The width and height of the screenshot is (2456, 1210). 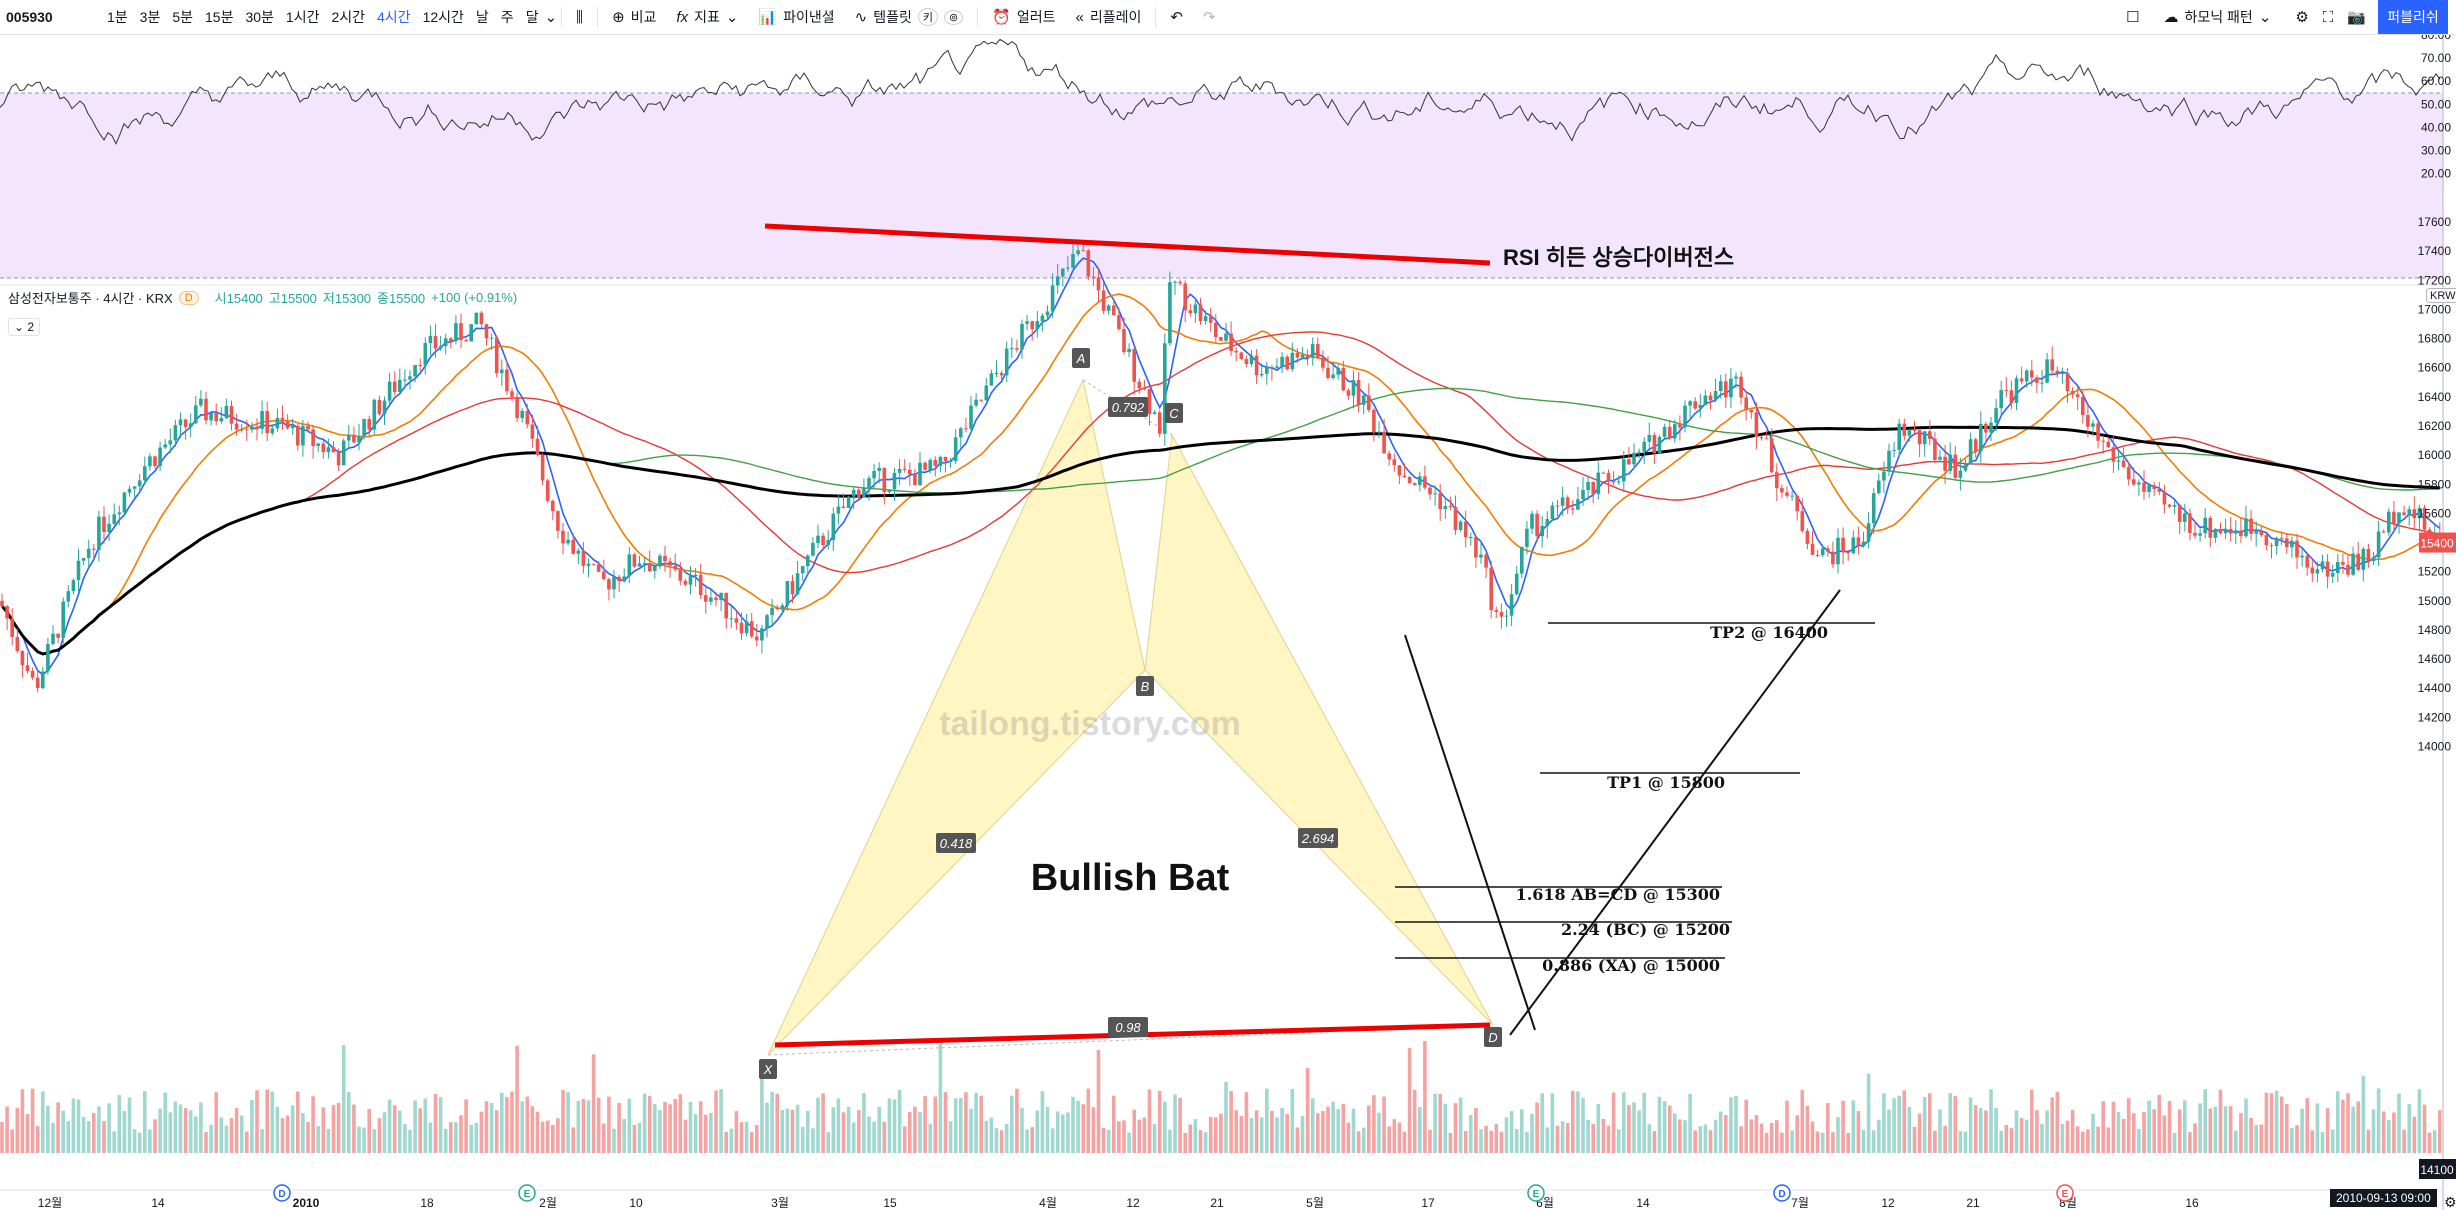 What do you see at coordinates (1023, 17) in the screenshot?
I see `alert-button: ⏰ 얼러트` at bounding box center [1023, 17].